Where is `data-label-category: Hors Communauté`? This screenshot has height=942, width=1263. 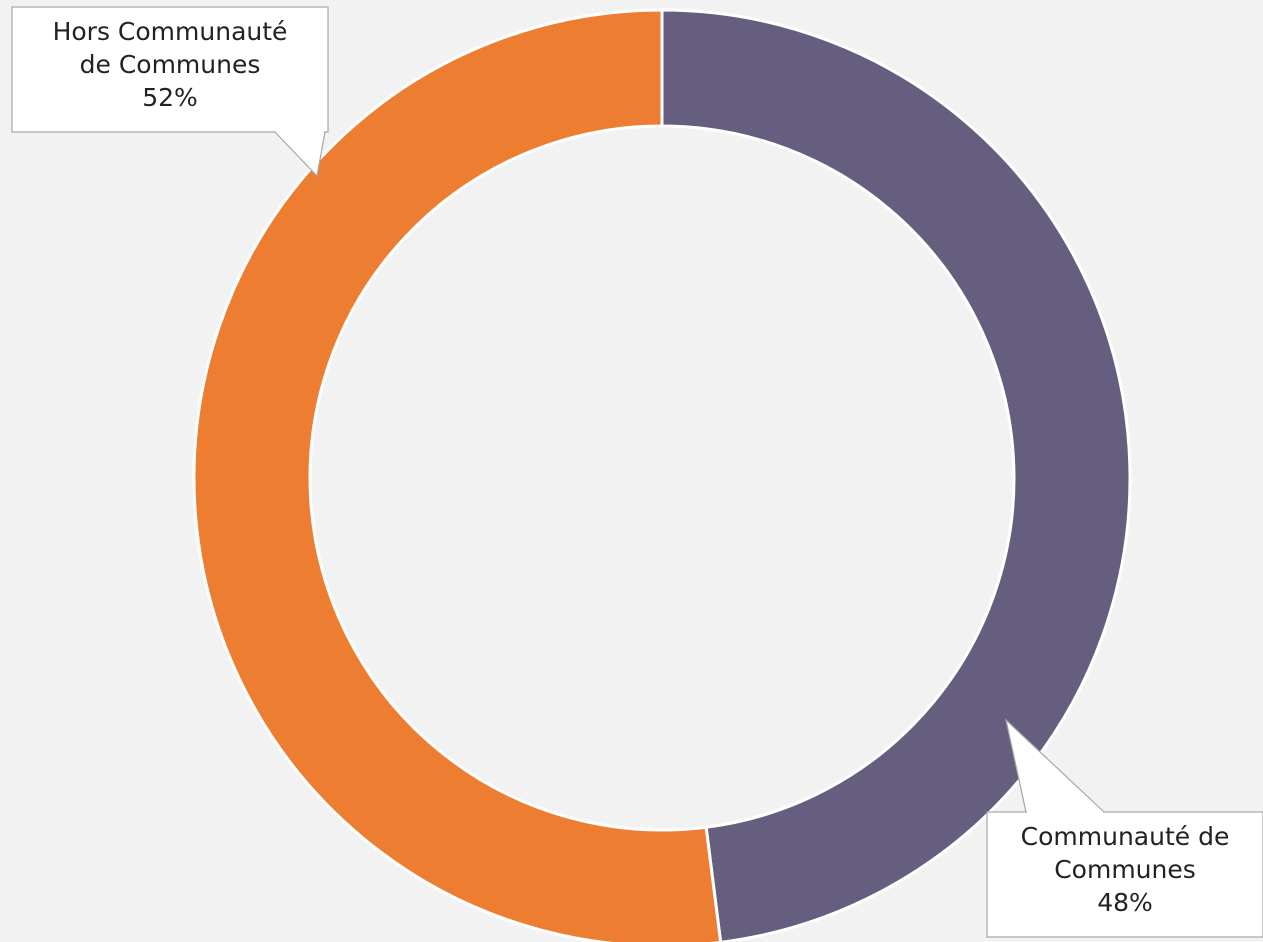
data-label-category: Hors Communauté is located at coordinates (170, 31).